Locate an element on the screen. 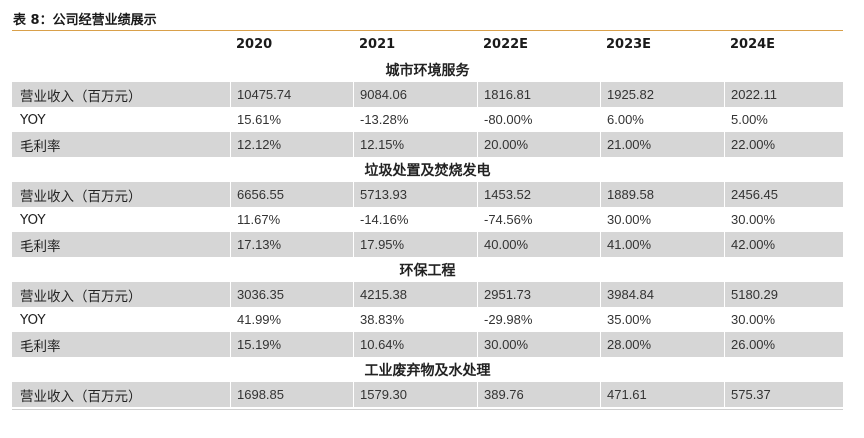  value-cell: 2022.11 is located at coordinates (783, 94).